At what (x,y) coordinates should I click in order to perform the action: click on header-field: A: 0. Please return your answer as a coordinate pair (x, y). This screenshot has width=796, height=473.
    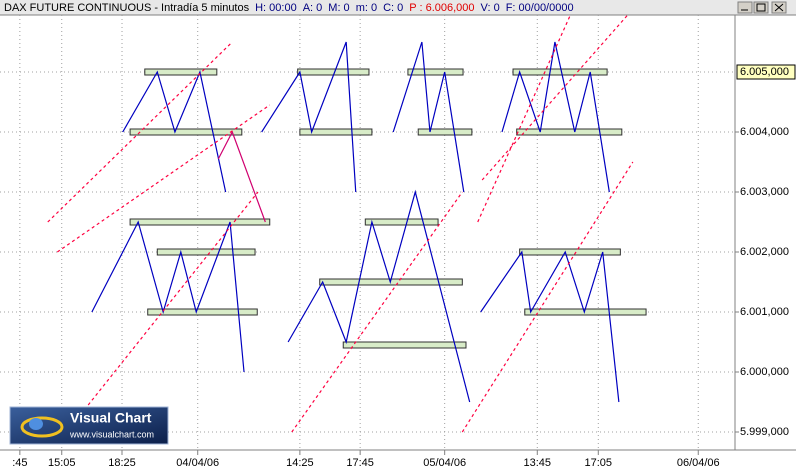
    Looking at the image, I should click on (313, 8).